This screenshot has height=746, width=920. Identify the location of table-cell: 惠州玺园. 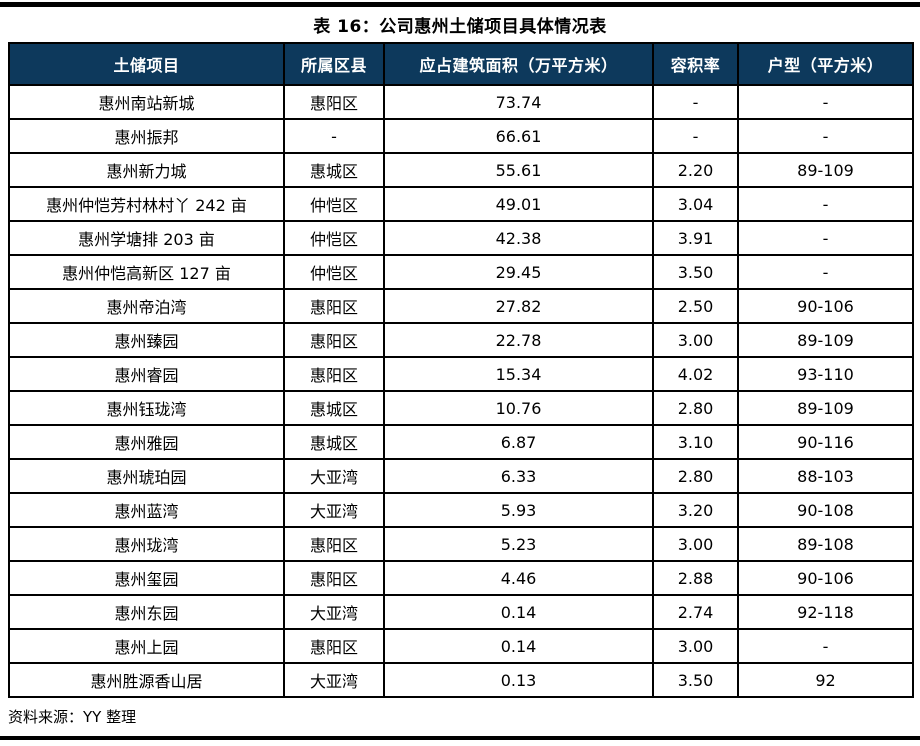
(146, 578).